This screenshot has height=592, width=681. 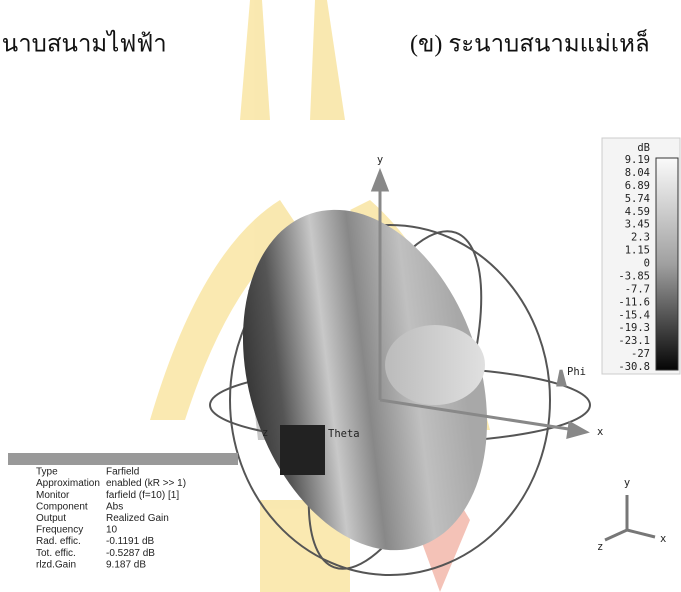 What do you see at coordinates (56, 553) in the screenshot?
I see `info-label: Tot. effic.` at bounding box center [56, 553].